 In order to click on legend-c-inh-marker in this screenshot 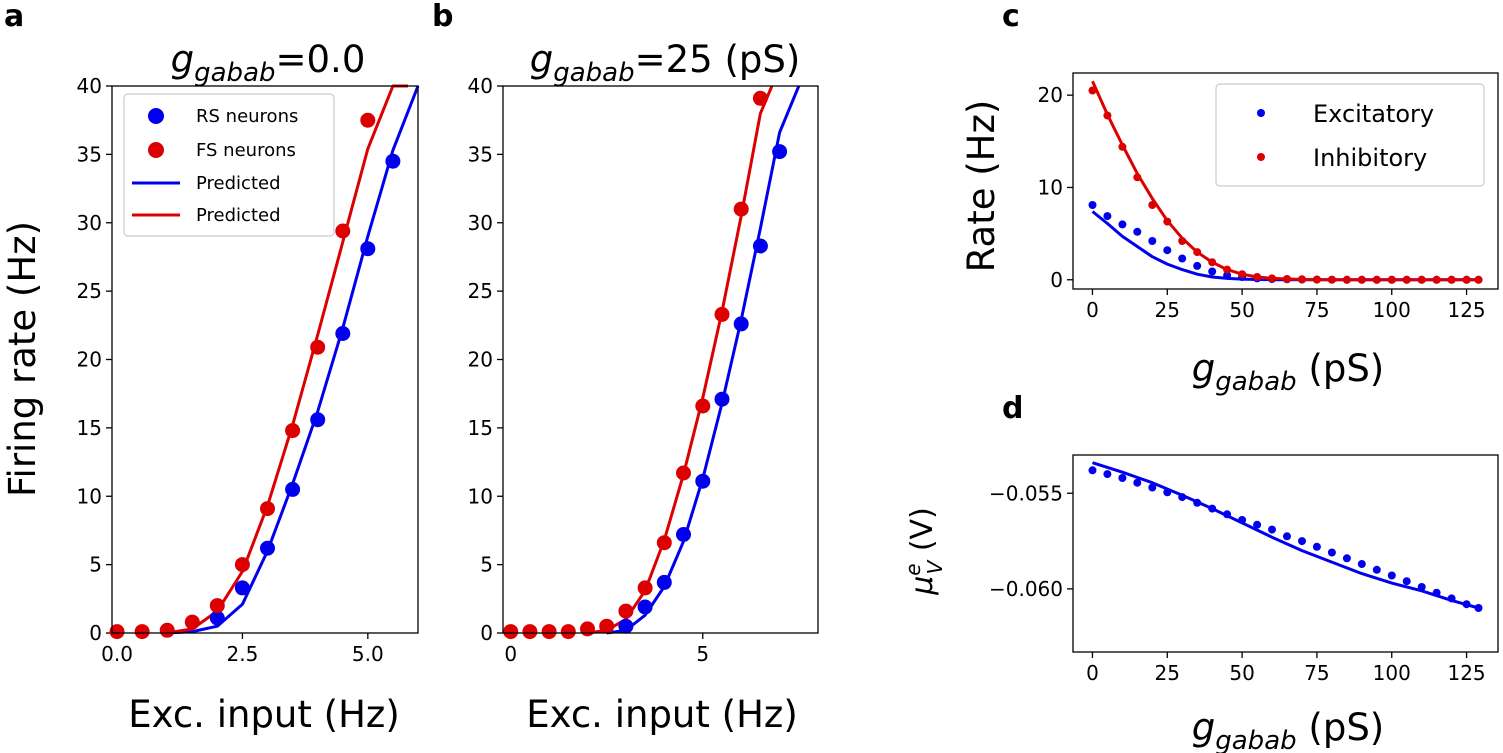, I will do `click(1261, 157)`.